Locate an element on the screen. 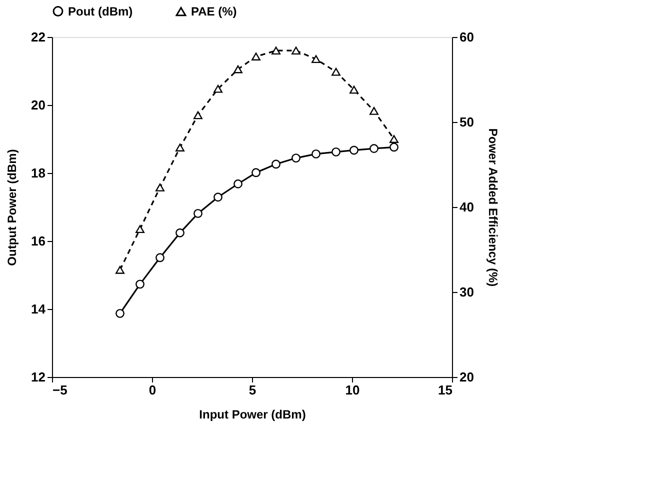 The image size is (654, 498). y-tick-label: 22 is located at coordinates (38, 37).